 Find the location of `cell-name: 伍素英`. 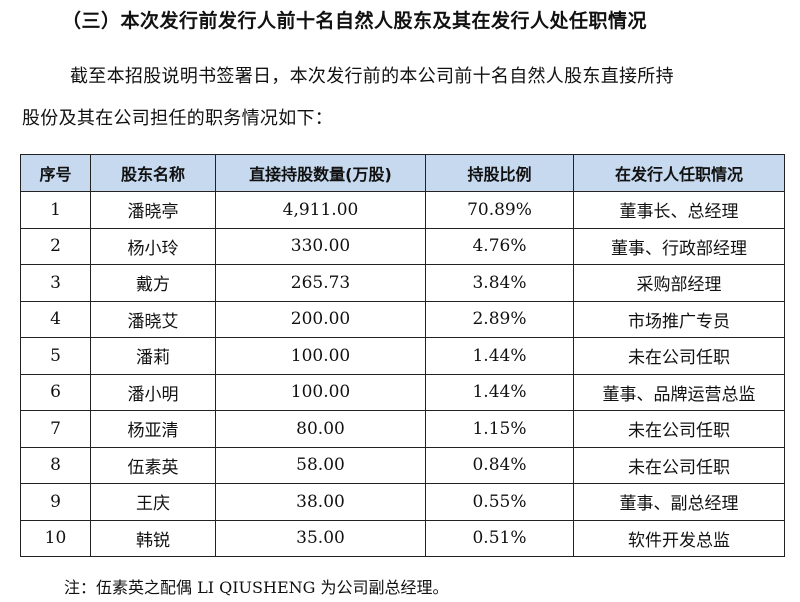

cell-name: 伍素英 is located at coordinates (153, 465).